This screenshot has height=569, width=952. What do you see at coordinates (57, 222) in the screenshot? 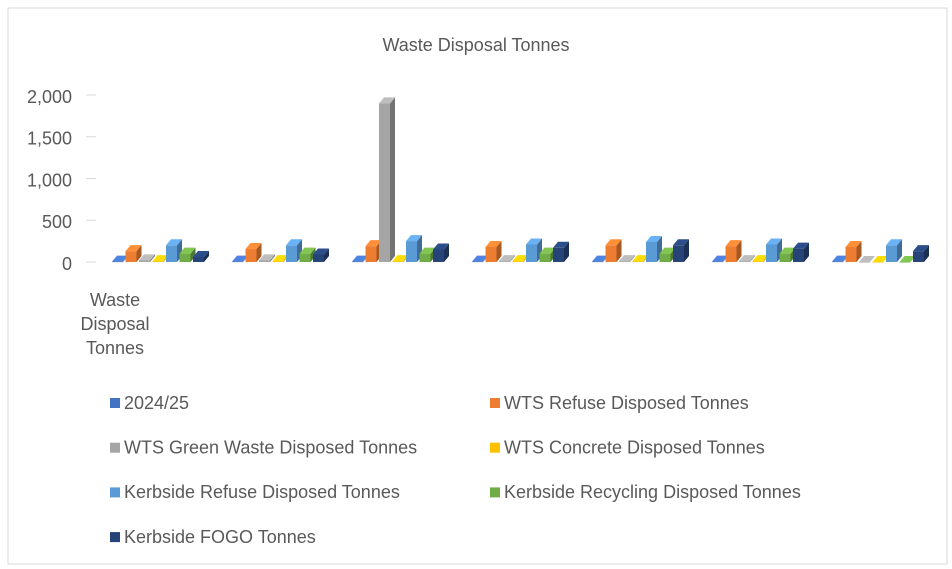
I see `y-tick-label: 500` at bounding box center [57, 222].